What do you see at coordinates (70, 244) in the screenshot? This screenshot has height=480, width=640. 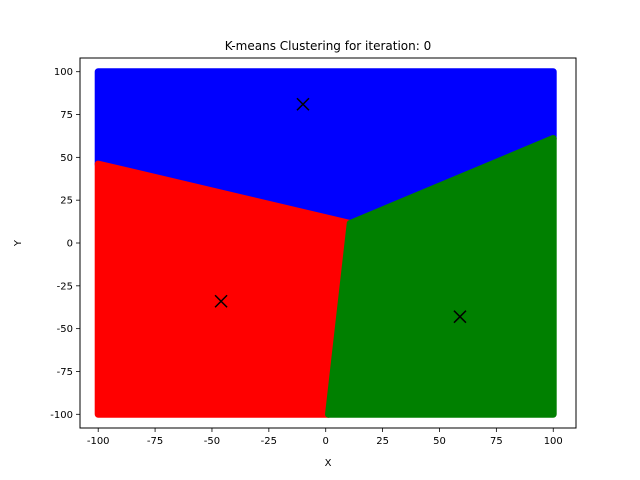 I see `y-tick-label: 0` at bounding box center [70, 244].